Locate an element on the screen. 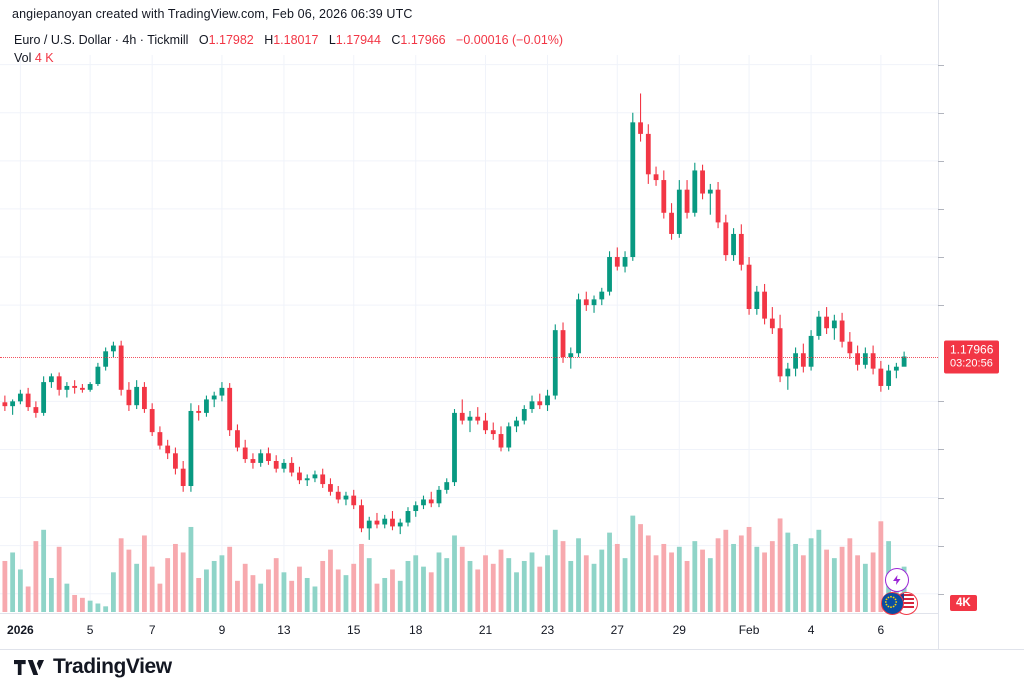 This screenshot has height=696, width=1024. legend-sep-1: · is located at coordinates (116, 40).